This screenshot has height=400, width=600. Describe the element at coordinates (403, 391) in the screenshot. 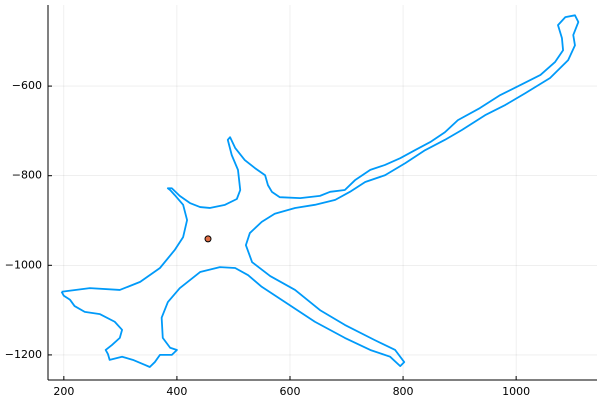

I see `x-tick-label: 800` at that location.